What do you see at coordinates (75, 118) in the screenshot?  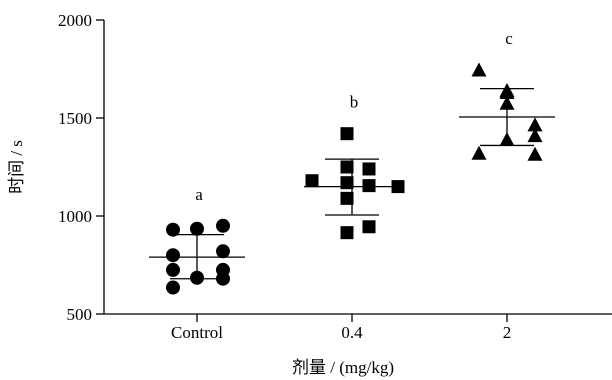 I see `y-tick-label: 1500` at bounding box center [75, 118].